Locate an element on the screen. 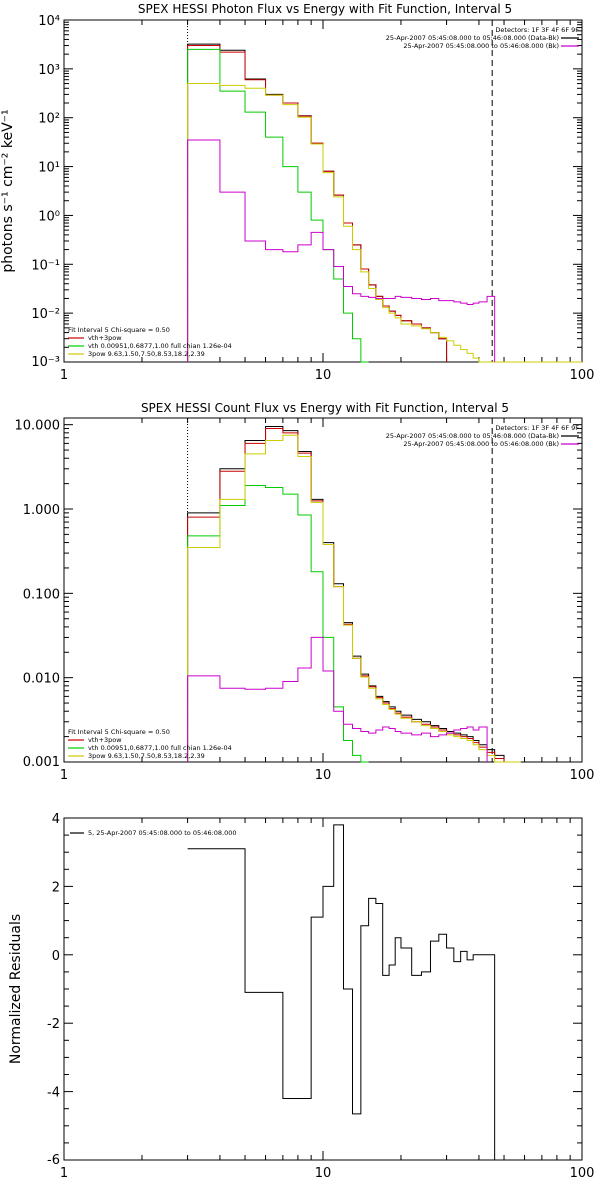 The height and width of the screenshot is (1200, 600). count-flux-legend-fit-title: Fit Interval 5 Chi-square = 0.50 is located at coordinates (119, 732).